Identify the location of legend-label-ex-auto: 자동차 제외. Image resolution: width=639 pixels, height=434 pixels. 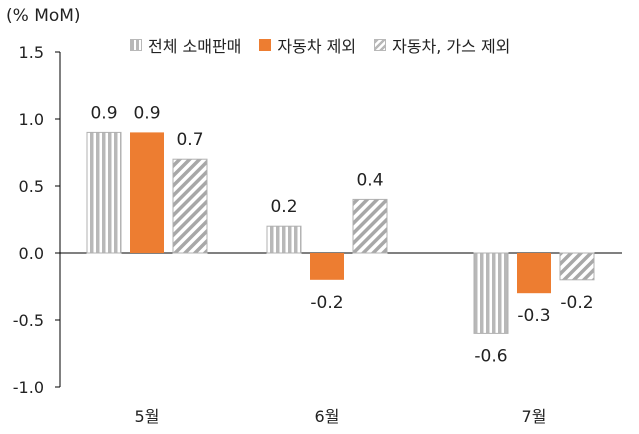
(317, 46).